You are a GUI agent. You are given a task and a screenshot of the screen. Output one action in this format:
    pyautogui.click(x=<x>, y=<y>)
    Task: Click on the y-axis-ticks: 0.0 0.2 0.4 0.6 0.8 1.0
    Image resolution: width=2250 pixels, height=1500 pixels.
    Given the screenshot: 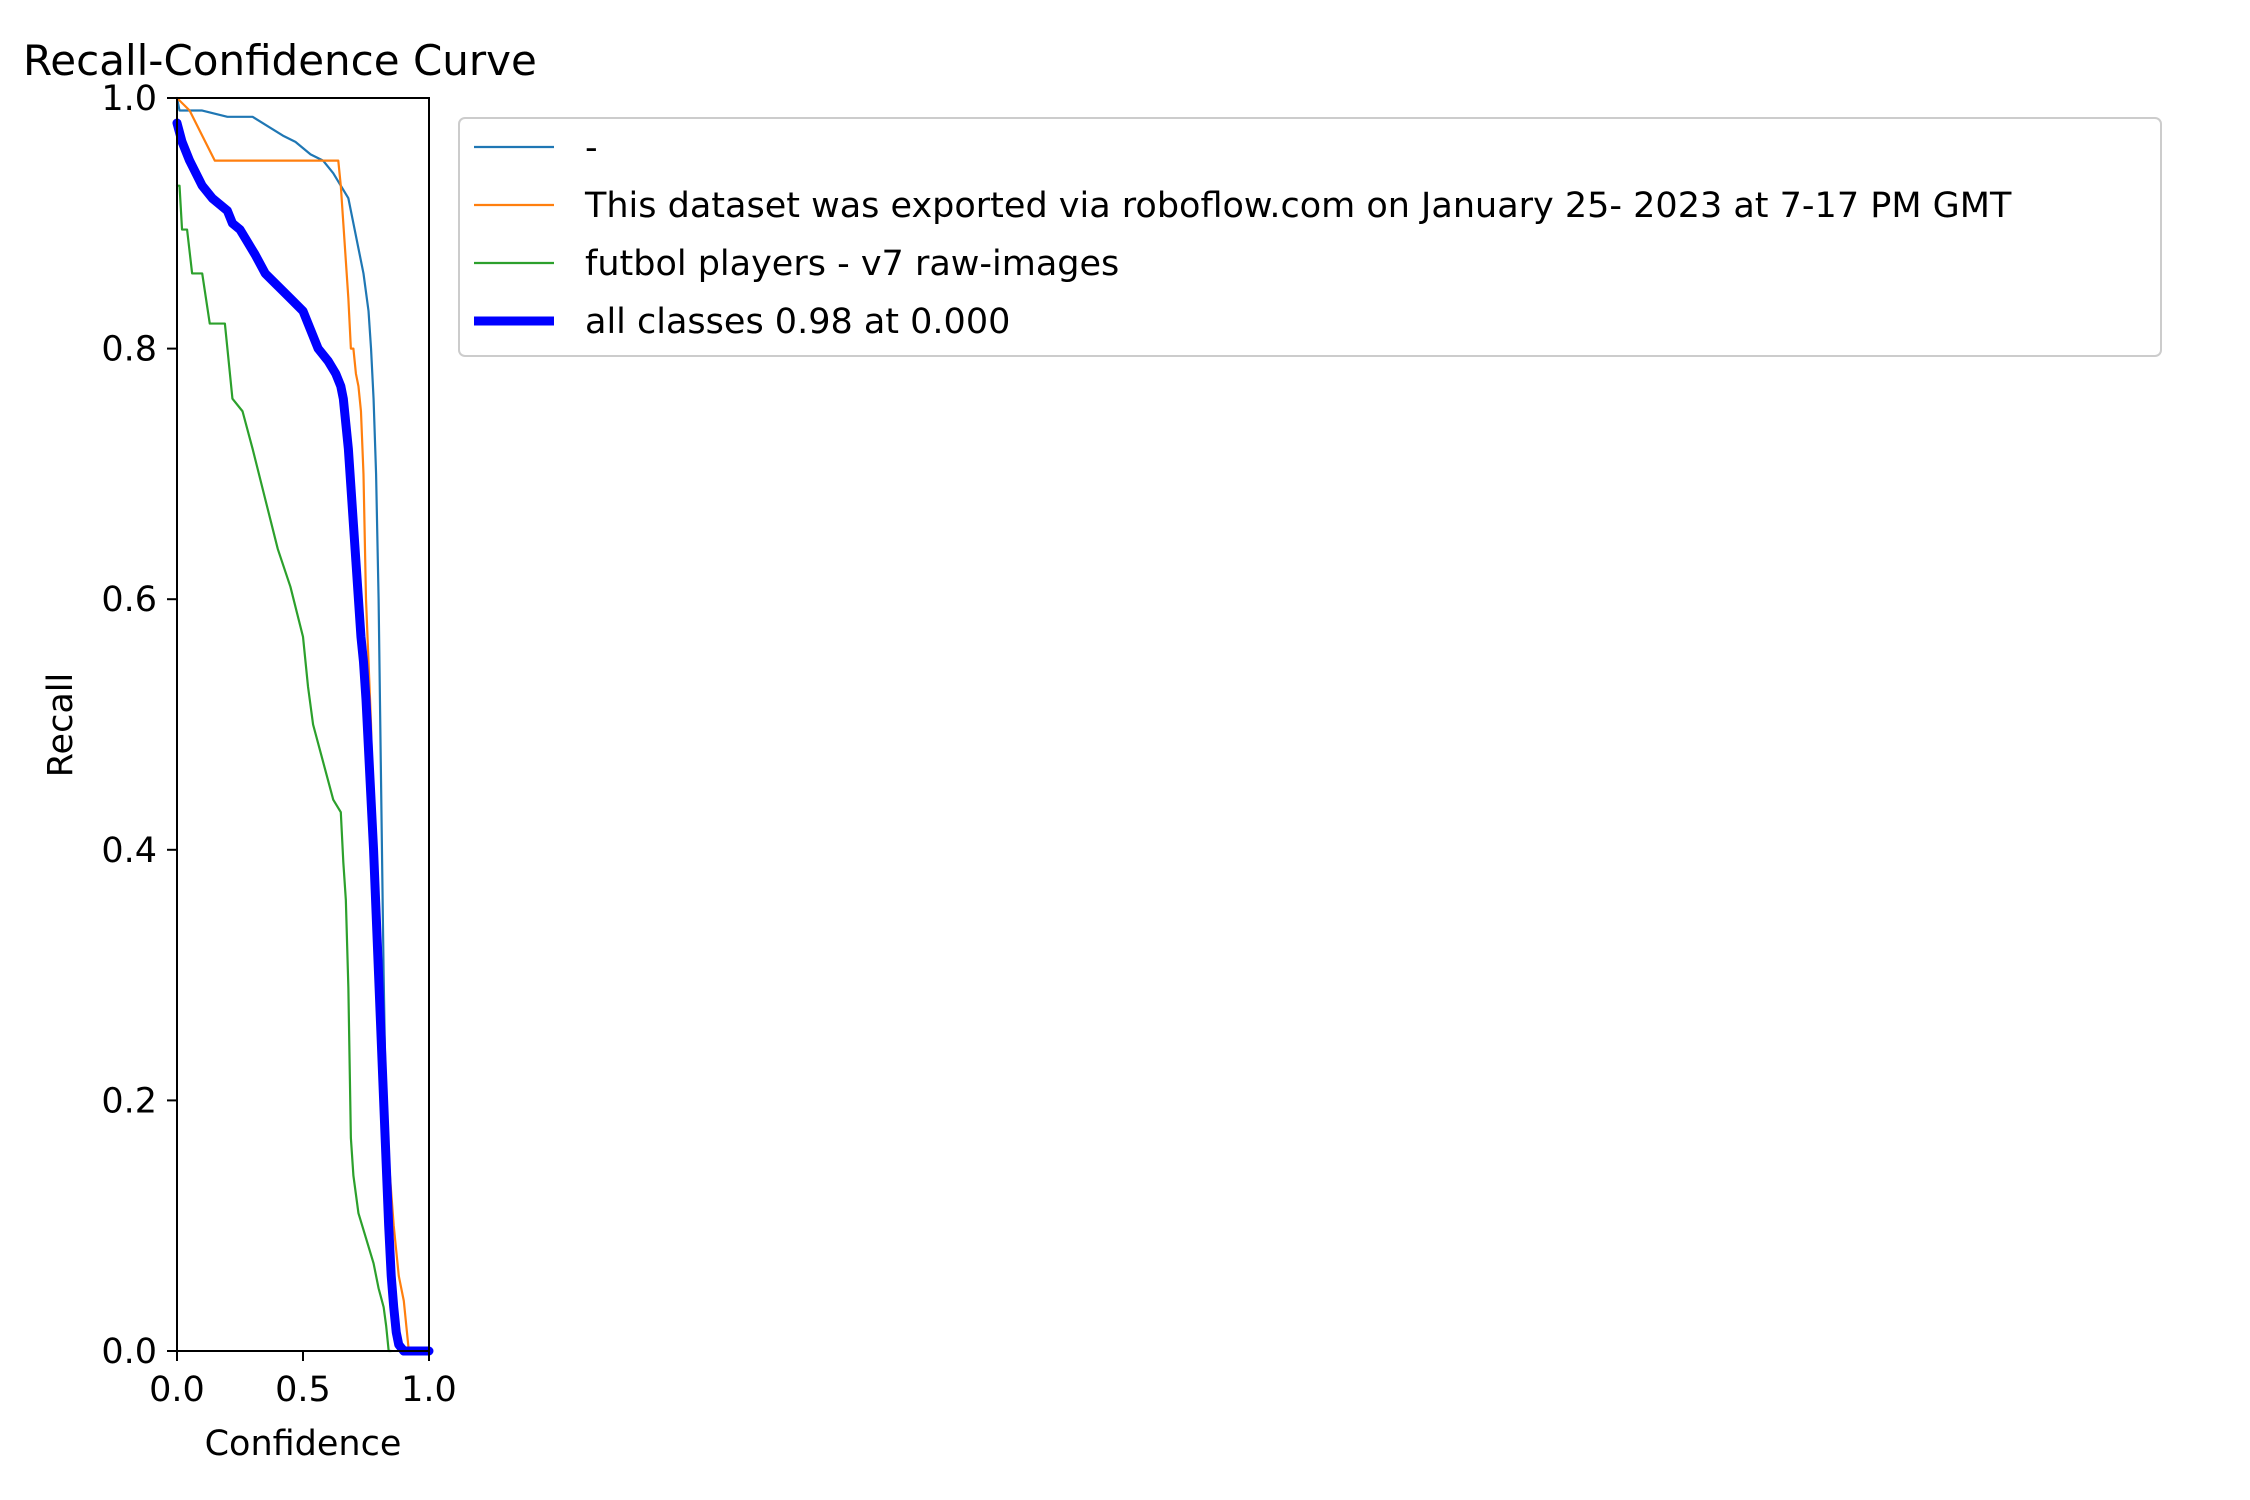 What is the action you would take?
    pyautogui.click(x=139, y=725)
    